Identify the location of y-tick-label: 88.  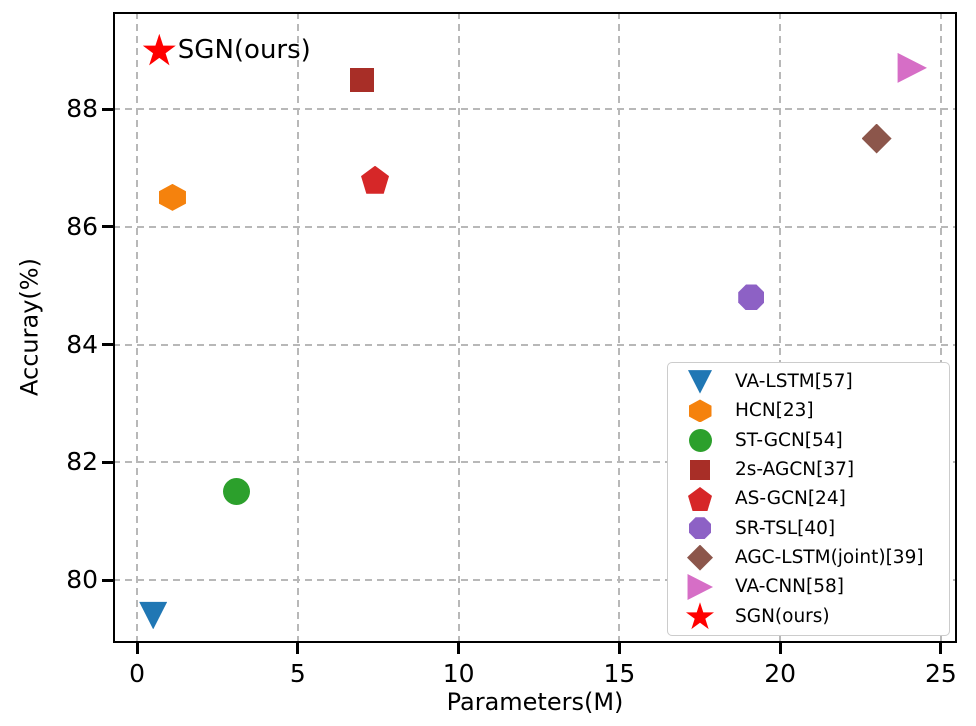
(82, 109).